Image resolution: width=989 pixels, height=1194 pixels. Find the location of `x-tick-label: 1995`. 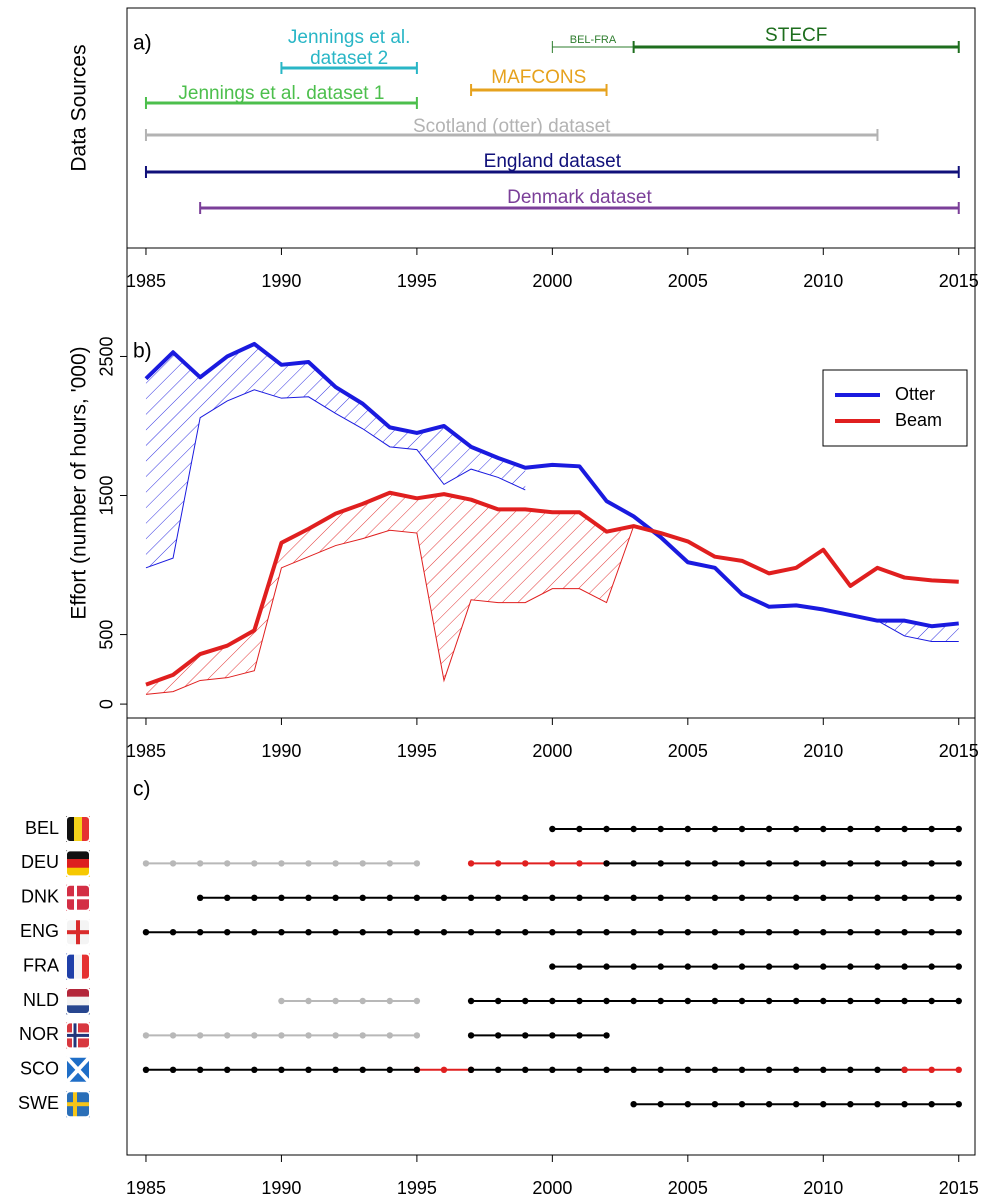

x-tick-label: 1995 is located at coordinates (417, 281).